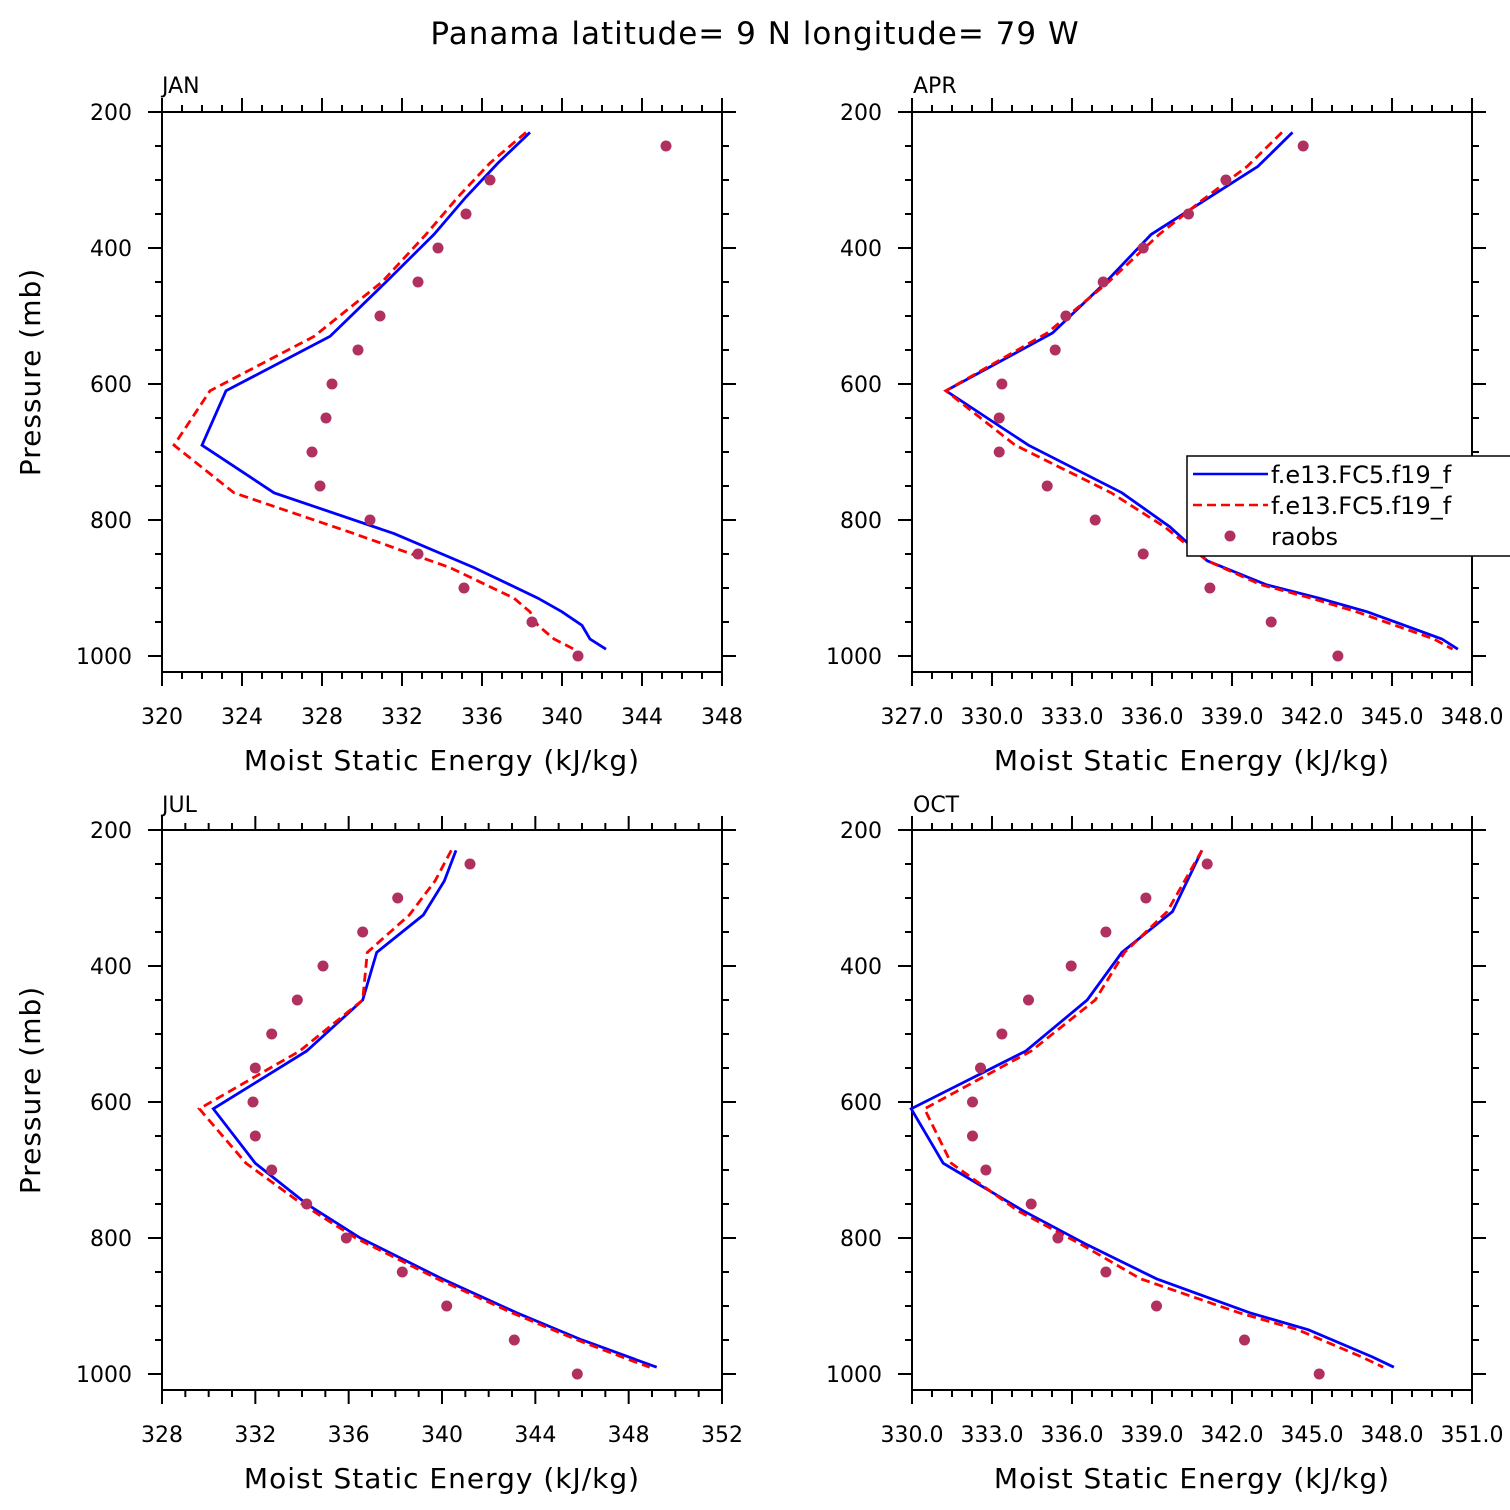  What do you see at coordinates (162, 717) in the screenshot?
I see `x-tick-label: 320` at bounding box center [162, 717].